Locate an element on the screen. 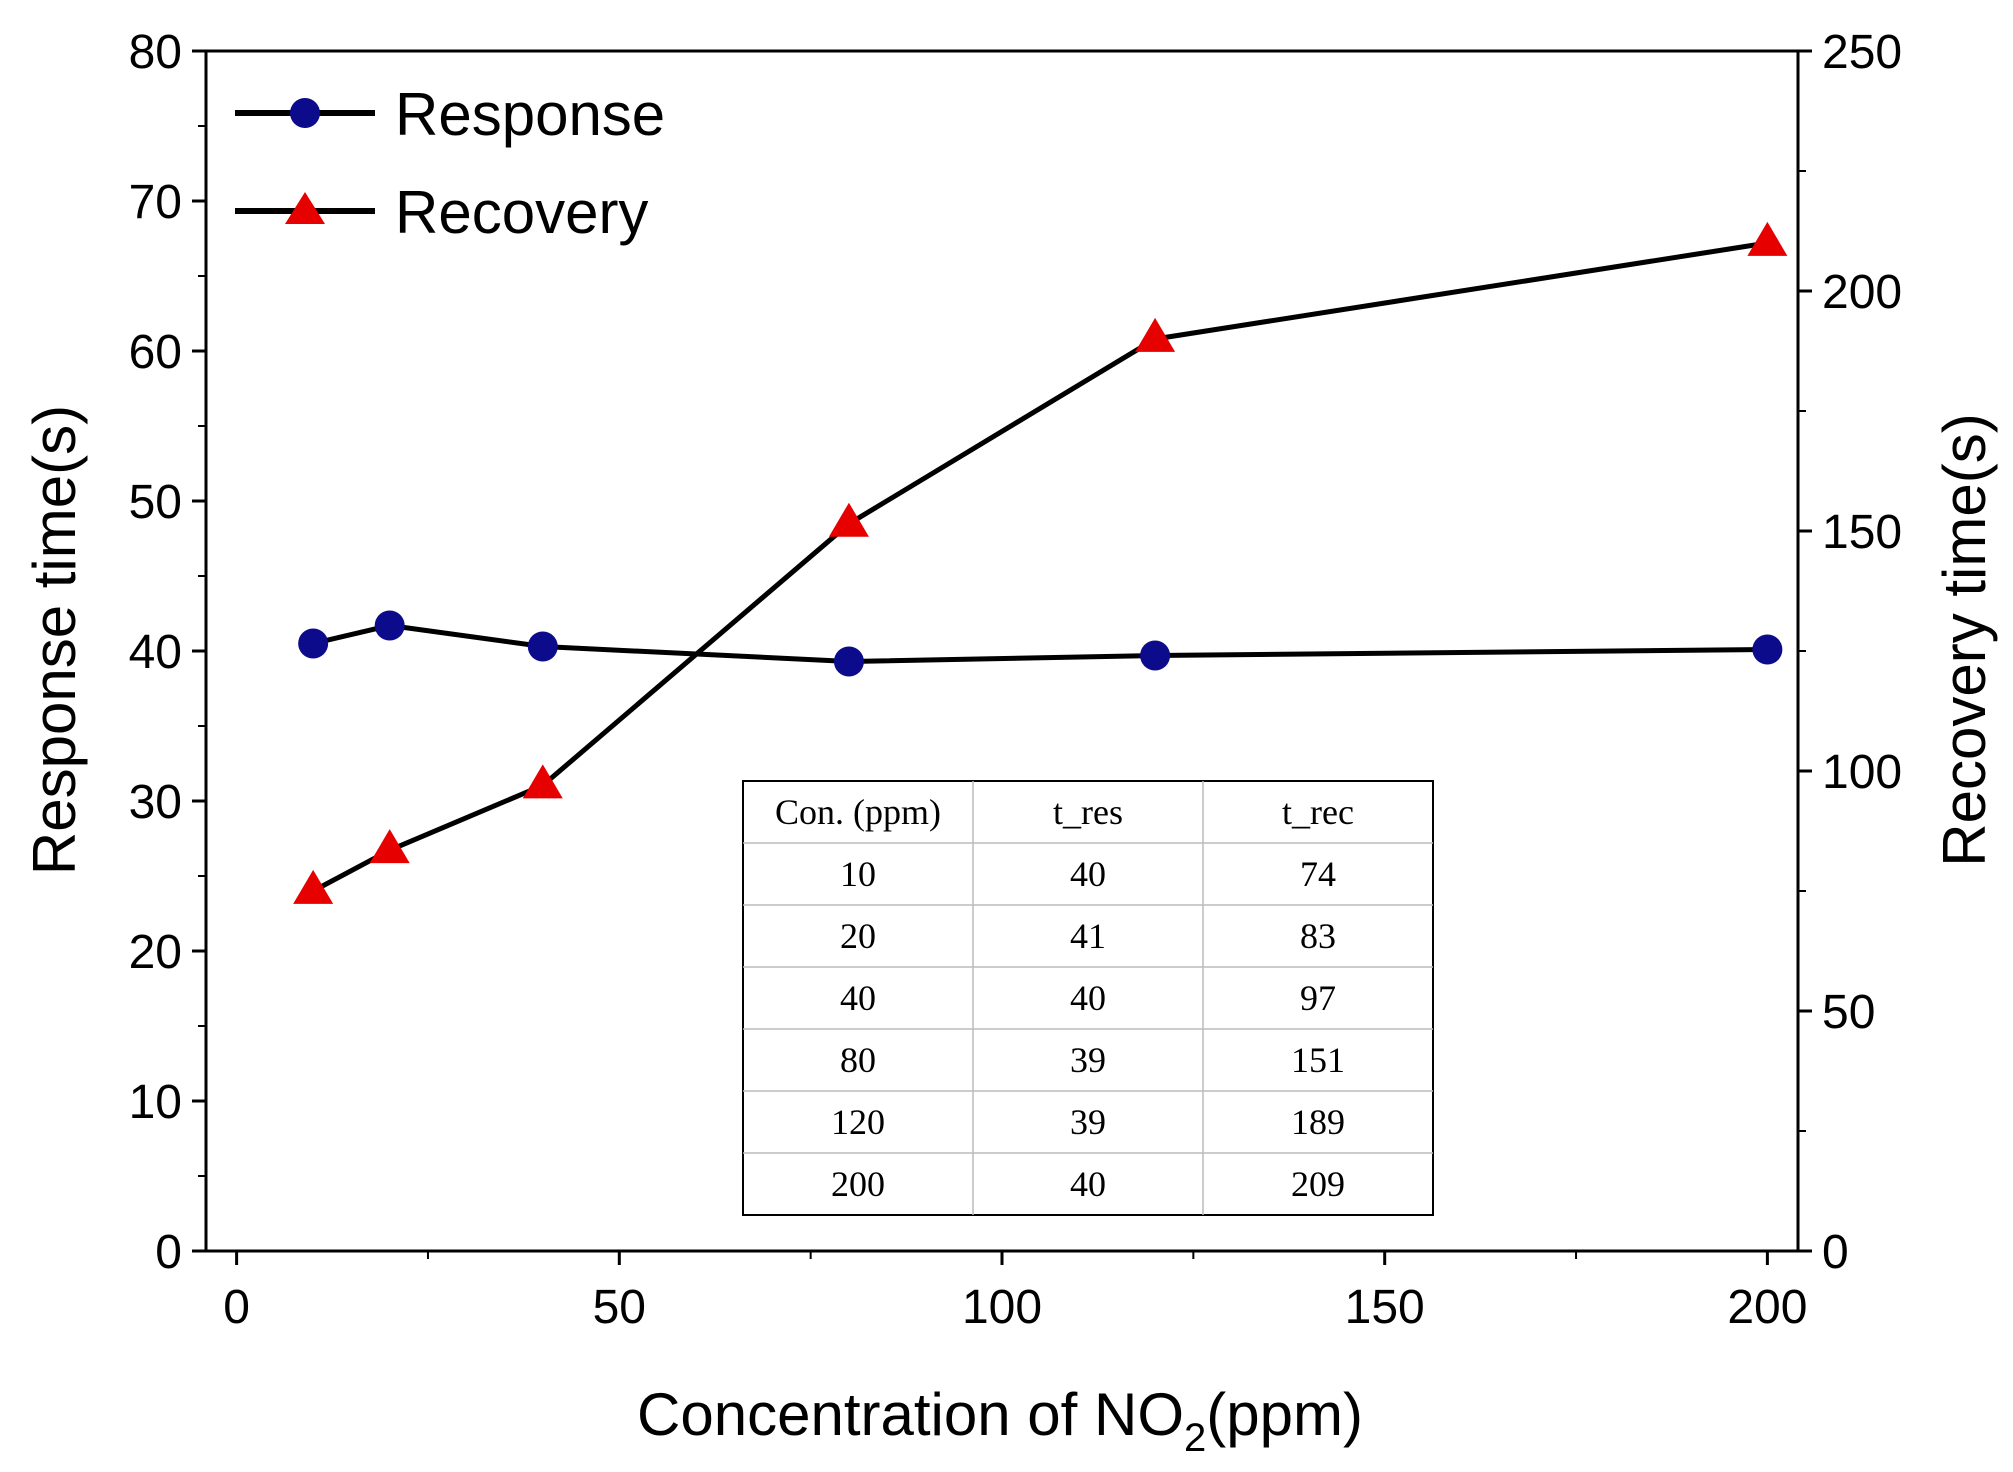  y-left-tick-label: 20 is located at coordinates (155, 952).